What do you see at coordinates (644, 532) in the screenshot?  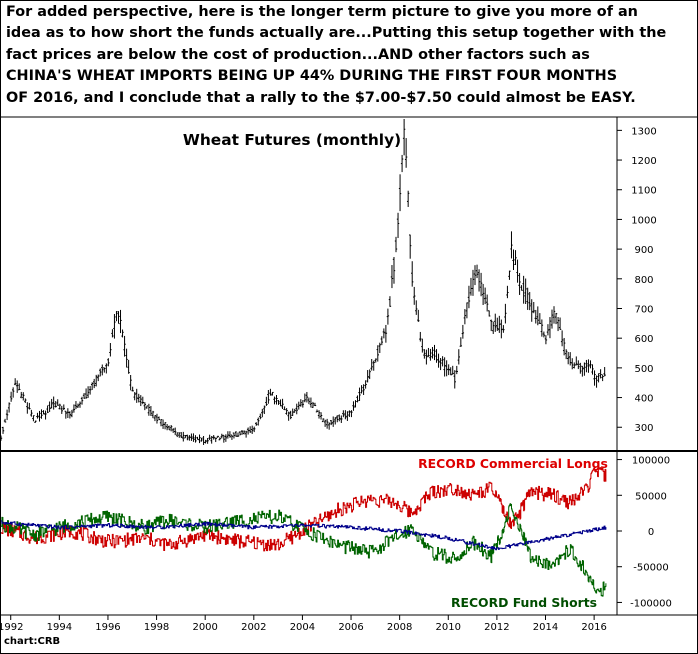 I see `cot-axis-ticks: 100000 50000 0 -50000 -100000` at bounding box center [644, 532].